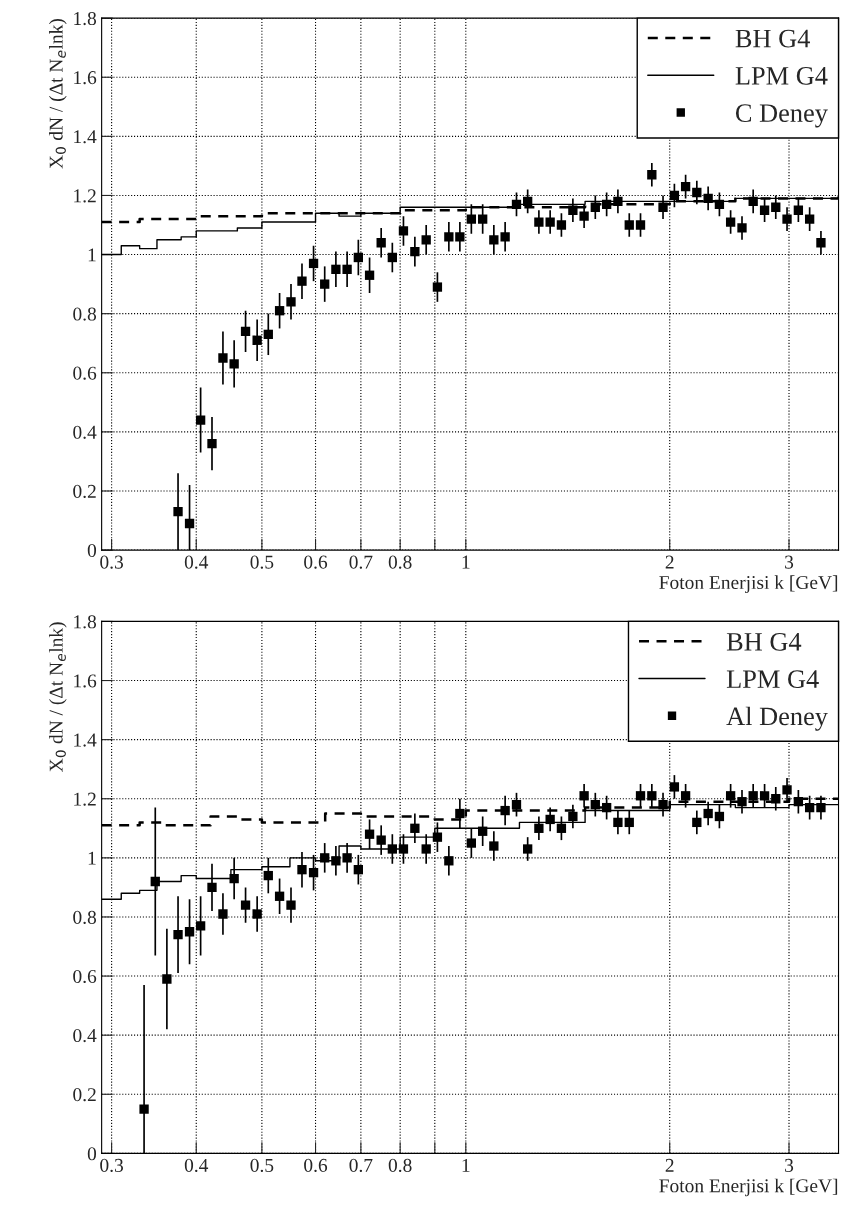 This screenshot has width=847, height=1209. I want to click on legend-label: C Deney, so click(781, 116).